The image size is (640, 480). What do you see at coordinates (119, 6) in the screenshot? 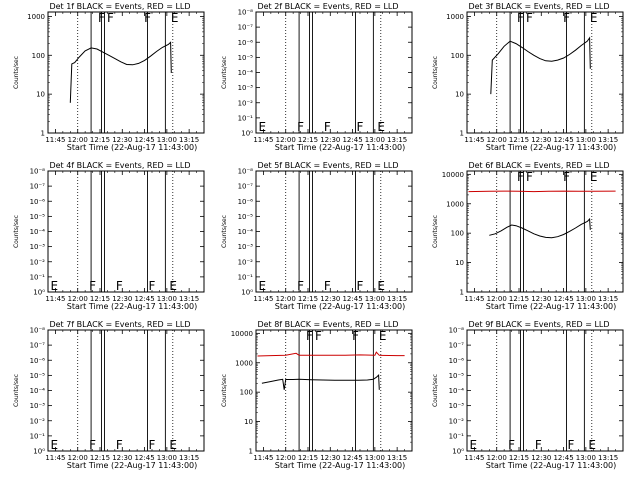
I see `panel-title: Det 1f BLACK = Events, RED = LLD` at bounding box center [119, 6].